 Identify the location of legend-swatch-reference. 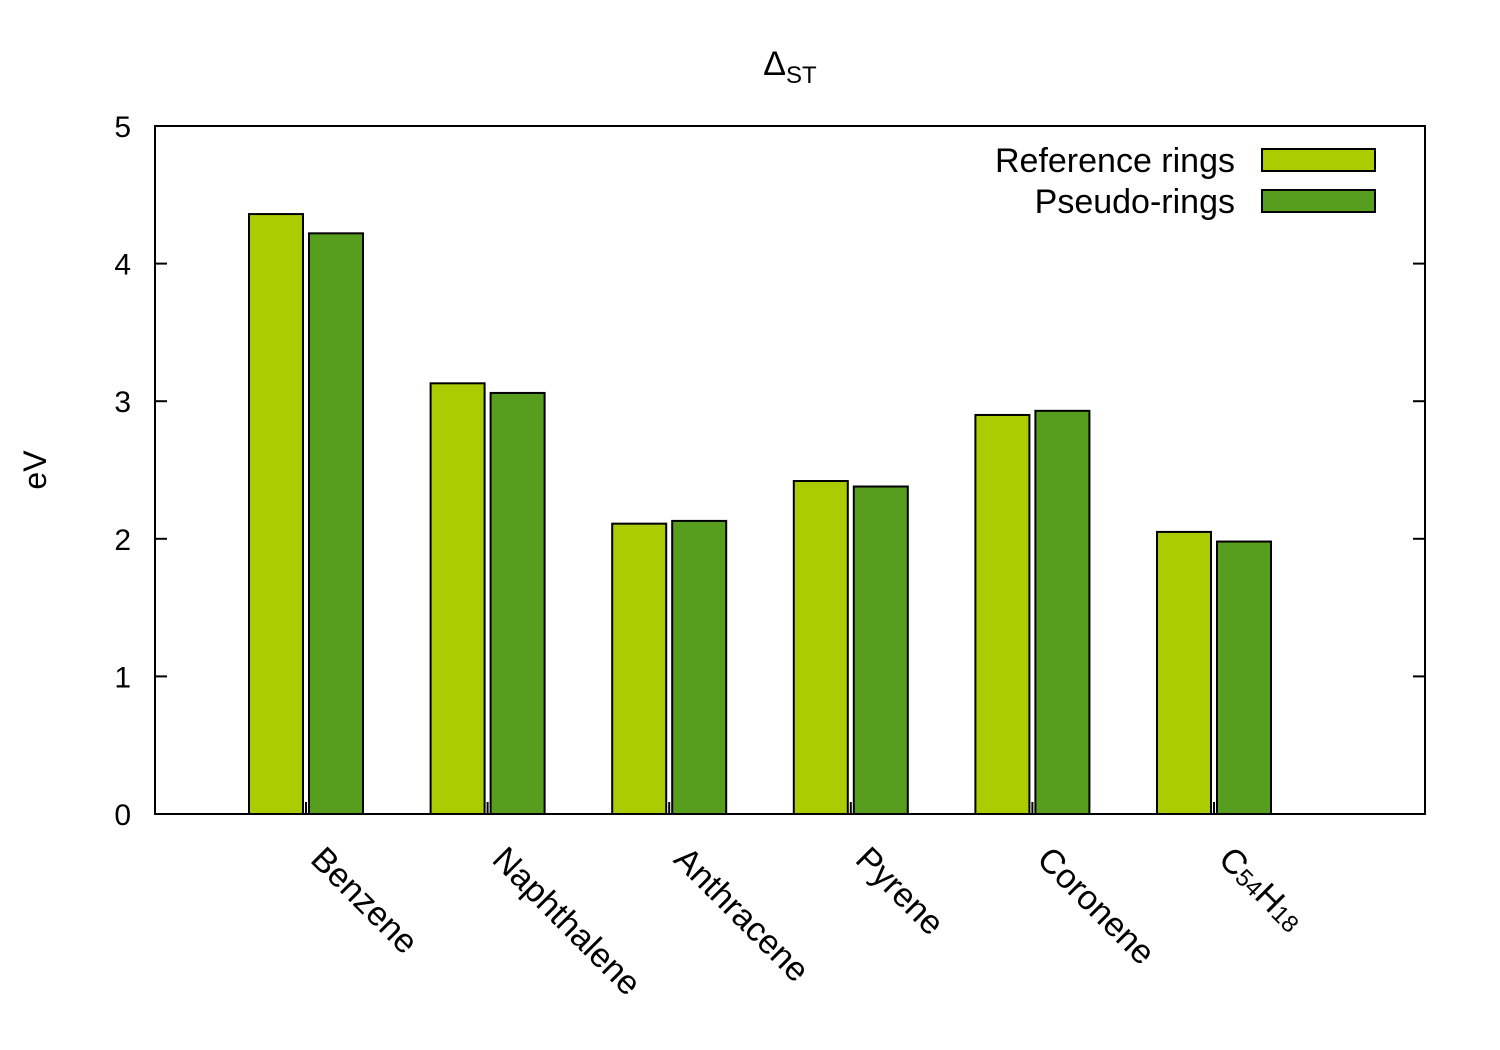
(1318, 160).